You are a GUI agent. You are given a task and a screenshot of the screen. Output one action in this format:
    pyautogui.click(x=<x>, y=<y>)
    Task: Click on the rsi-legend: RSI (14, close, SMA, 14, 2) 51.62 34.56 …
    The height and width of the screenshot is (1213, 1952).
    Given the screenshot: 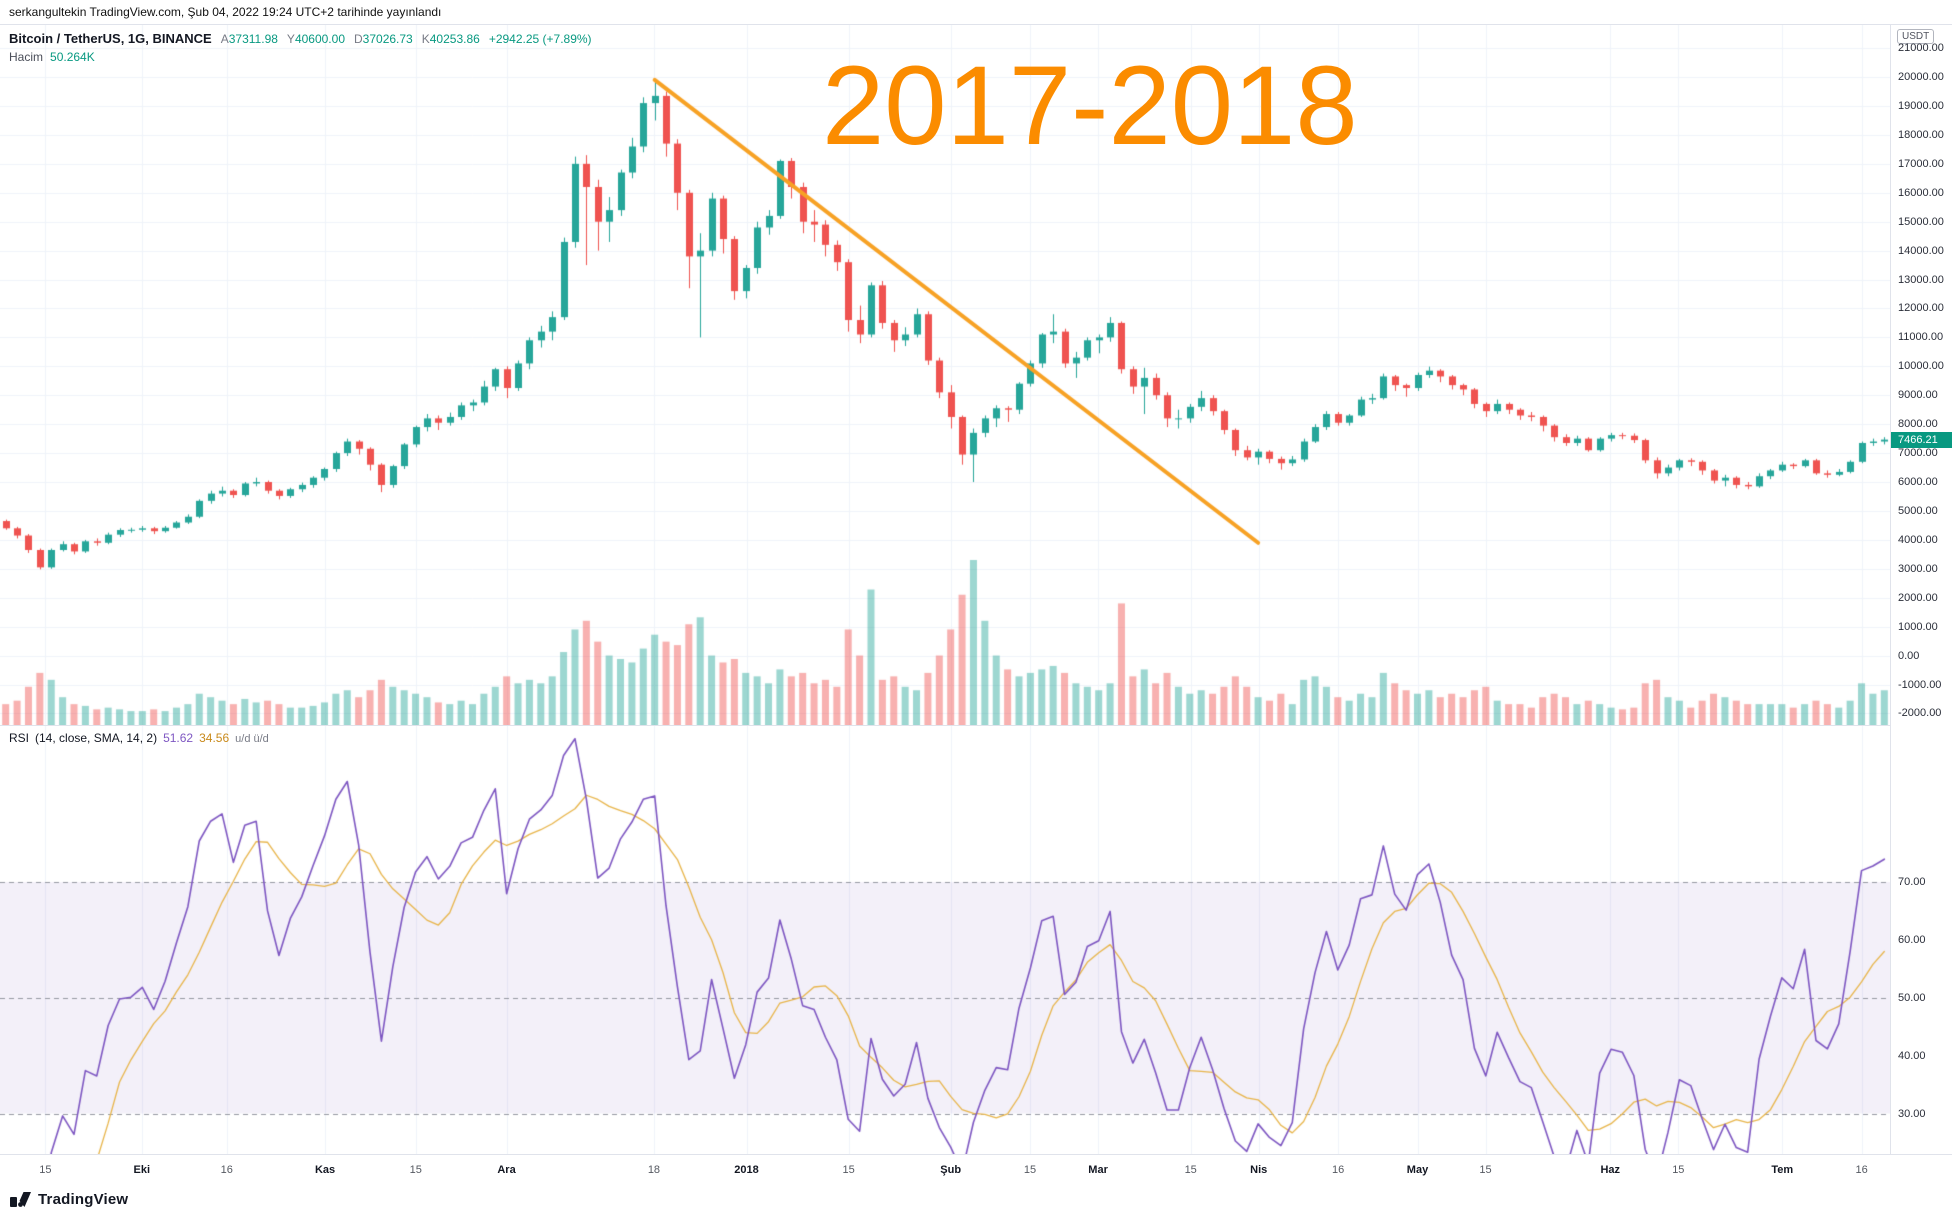 What is the action you would take?
    pyautogui.click(x=139, y=738)
    